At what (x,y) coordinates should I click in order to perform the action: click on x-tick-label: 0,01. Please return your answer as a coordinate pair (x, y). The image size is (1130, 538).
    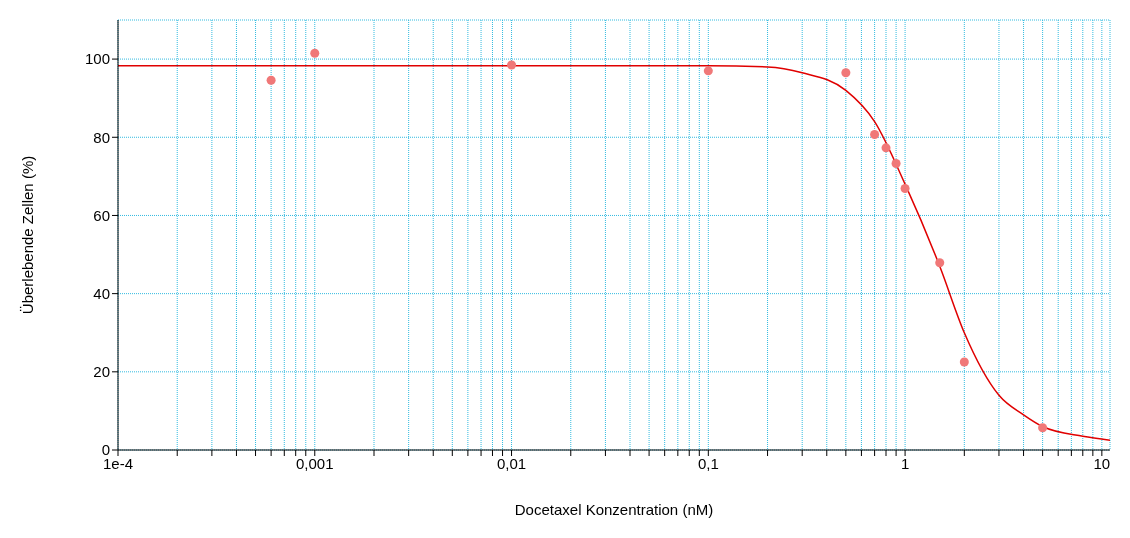
    Looking at the image, I should click on (511, 463).